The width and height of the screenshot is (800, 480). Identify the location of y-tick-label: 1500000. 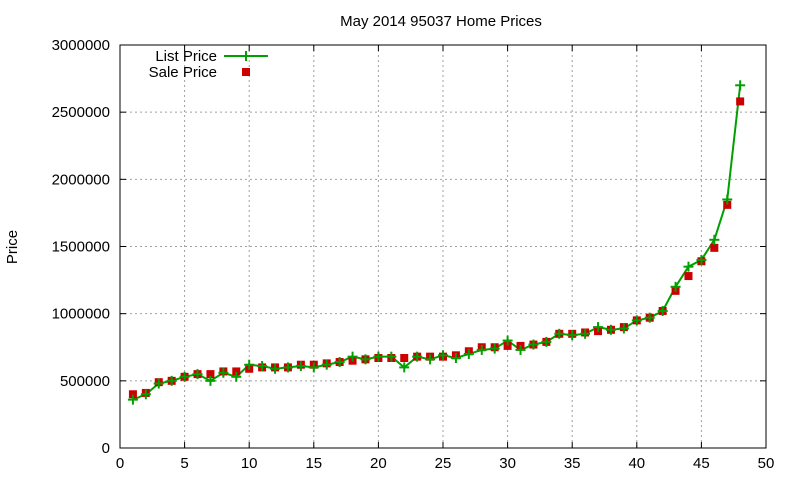
(81, 247).